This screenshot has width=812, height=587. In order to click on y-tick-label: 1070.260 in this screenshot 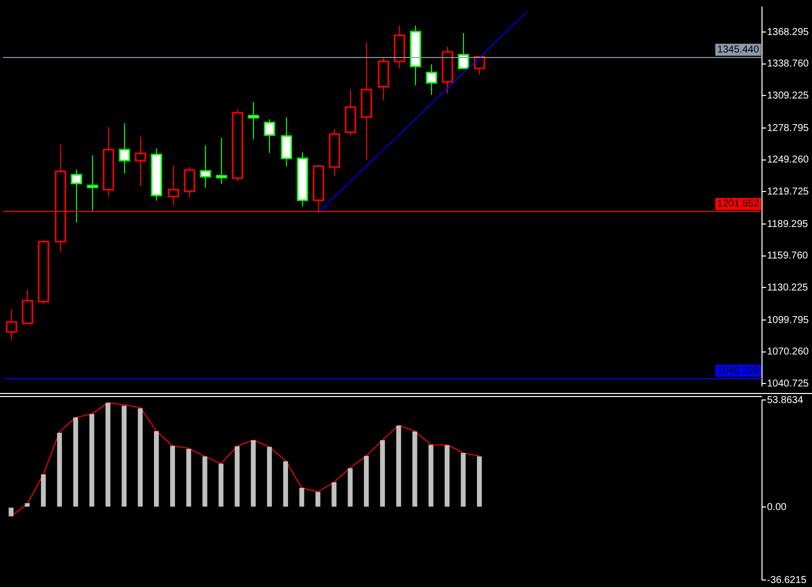, I will do `click(788, 352)`.